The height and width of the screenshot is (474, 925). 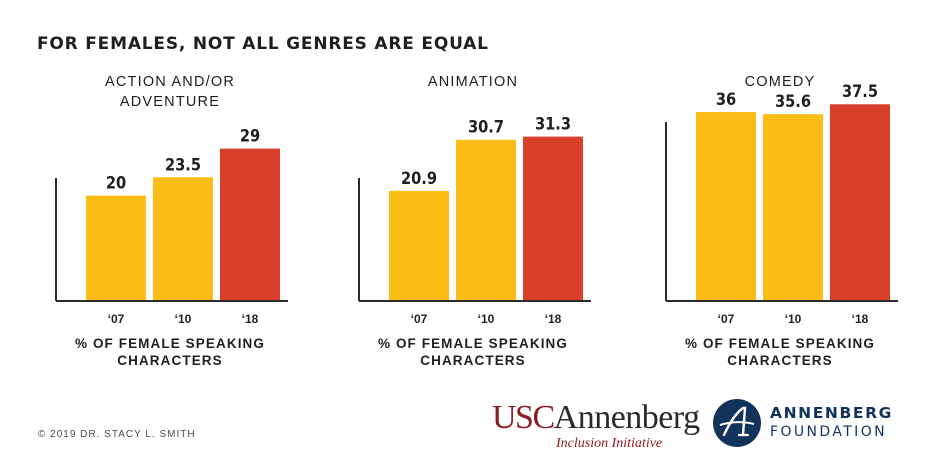 I want to click on bar-chart-animation: 20.9 ‘07 30.7 ‘10 31.3 ‘18, so click(x=474, y=220).